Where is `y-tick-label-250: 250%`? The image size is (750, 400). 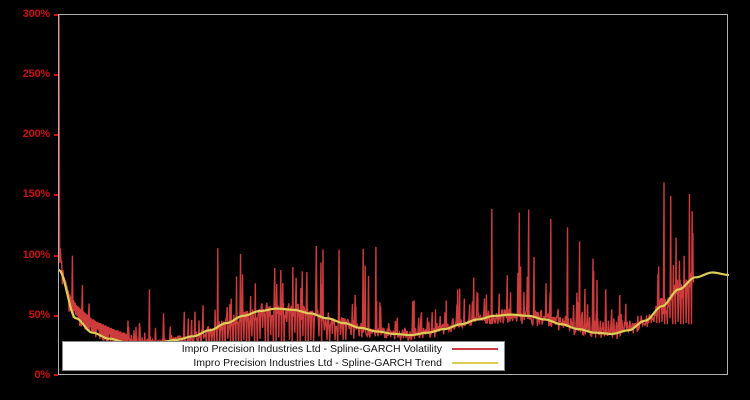
y-tick-label-250: 250% is located at coordinates (36, 74).